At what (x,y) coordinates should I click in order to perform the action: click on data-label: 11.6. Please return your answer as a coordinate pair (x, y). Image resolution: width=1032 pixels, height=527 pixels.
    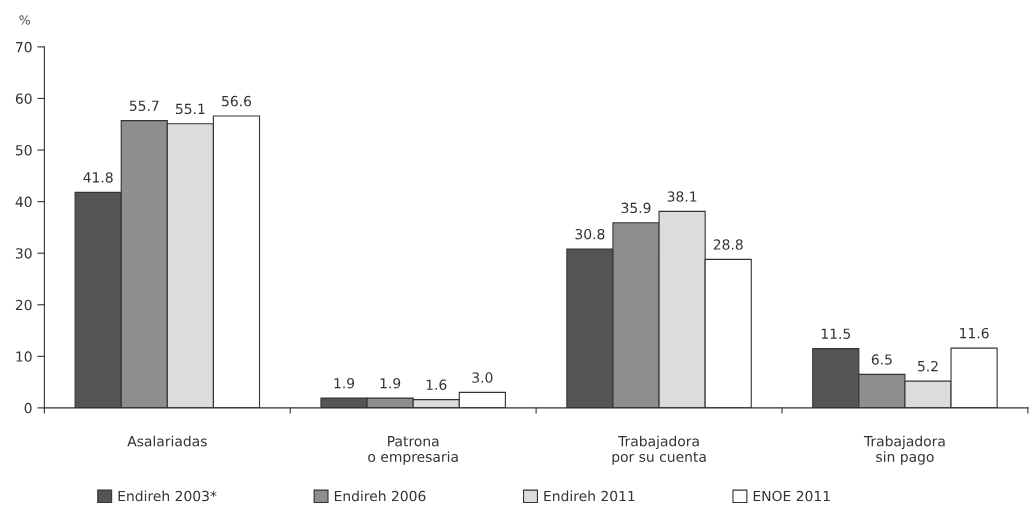
    Looking at the image, I should click on (974, 333).